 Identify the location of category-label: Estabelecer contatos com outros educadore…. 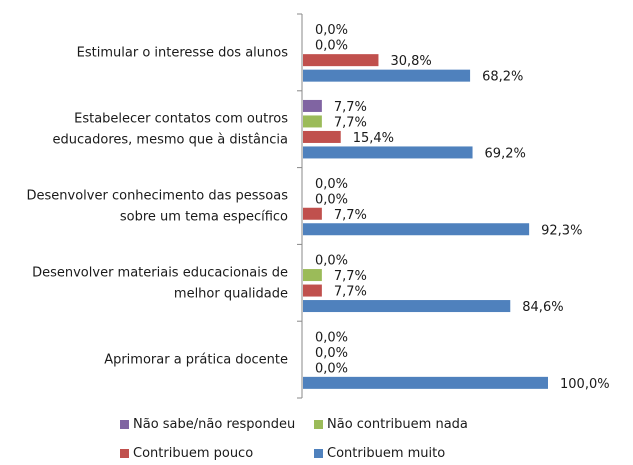
(171, 130).